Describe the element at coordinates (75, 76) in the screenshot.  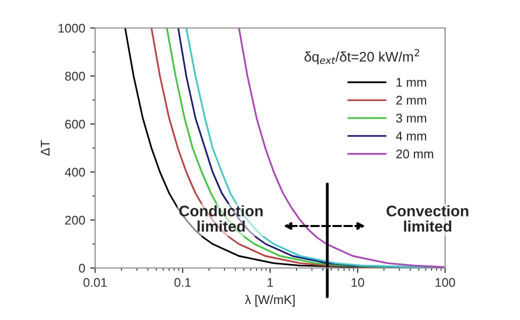
I see `y-tick-label: 800` at that location.